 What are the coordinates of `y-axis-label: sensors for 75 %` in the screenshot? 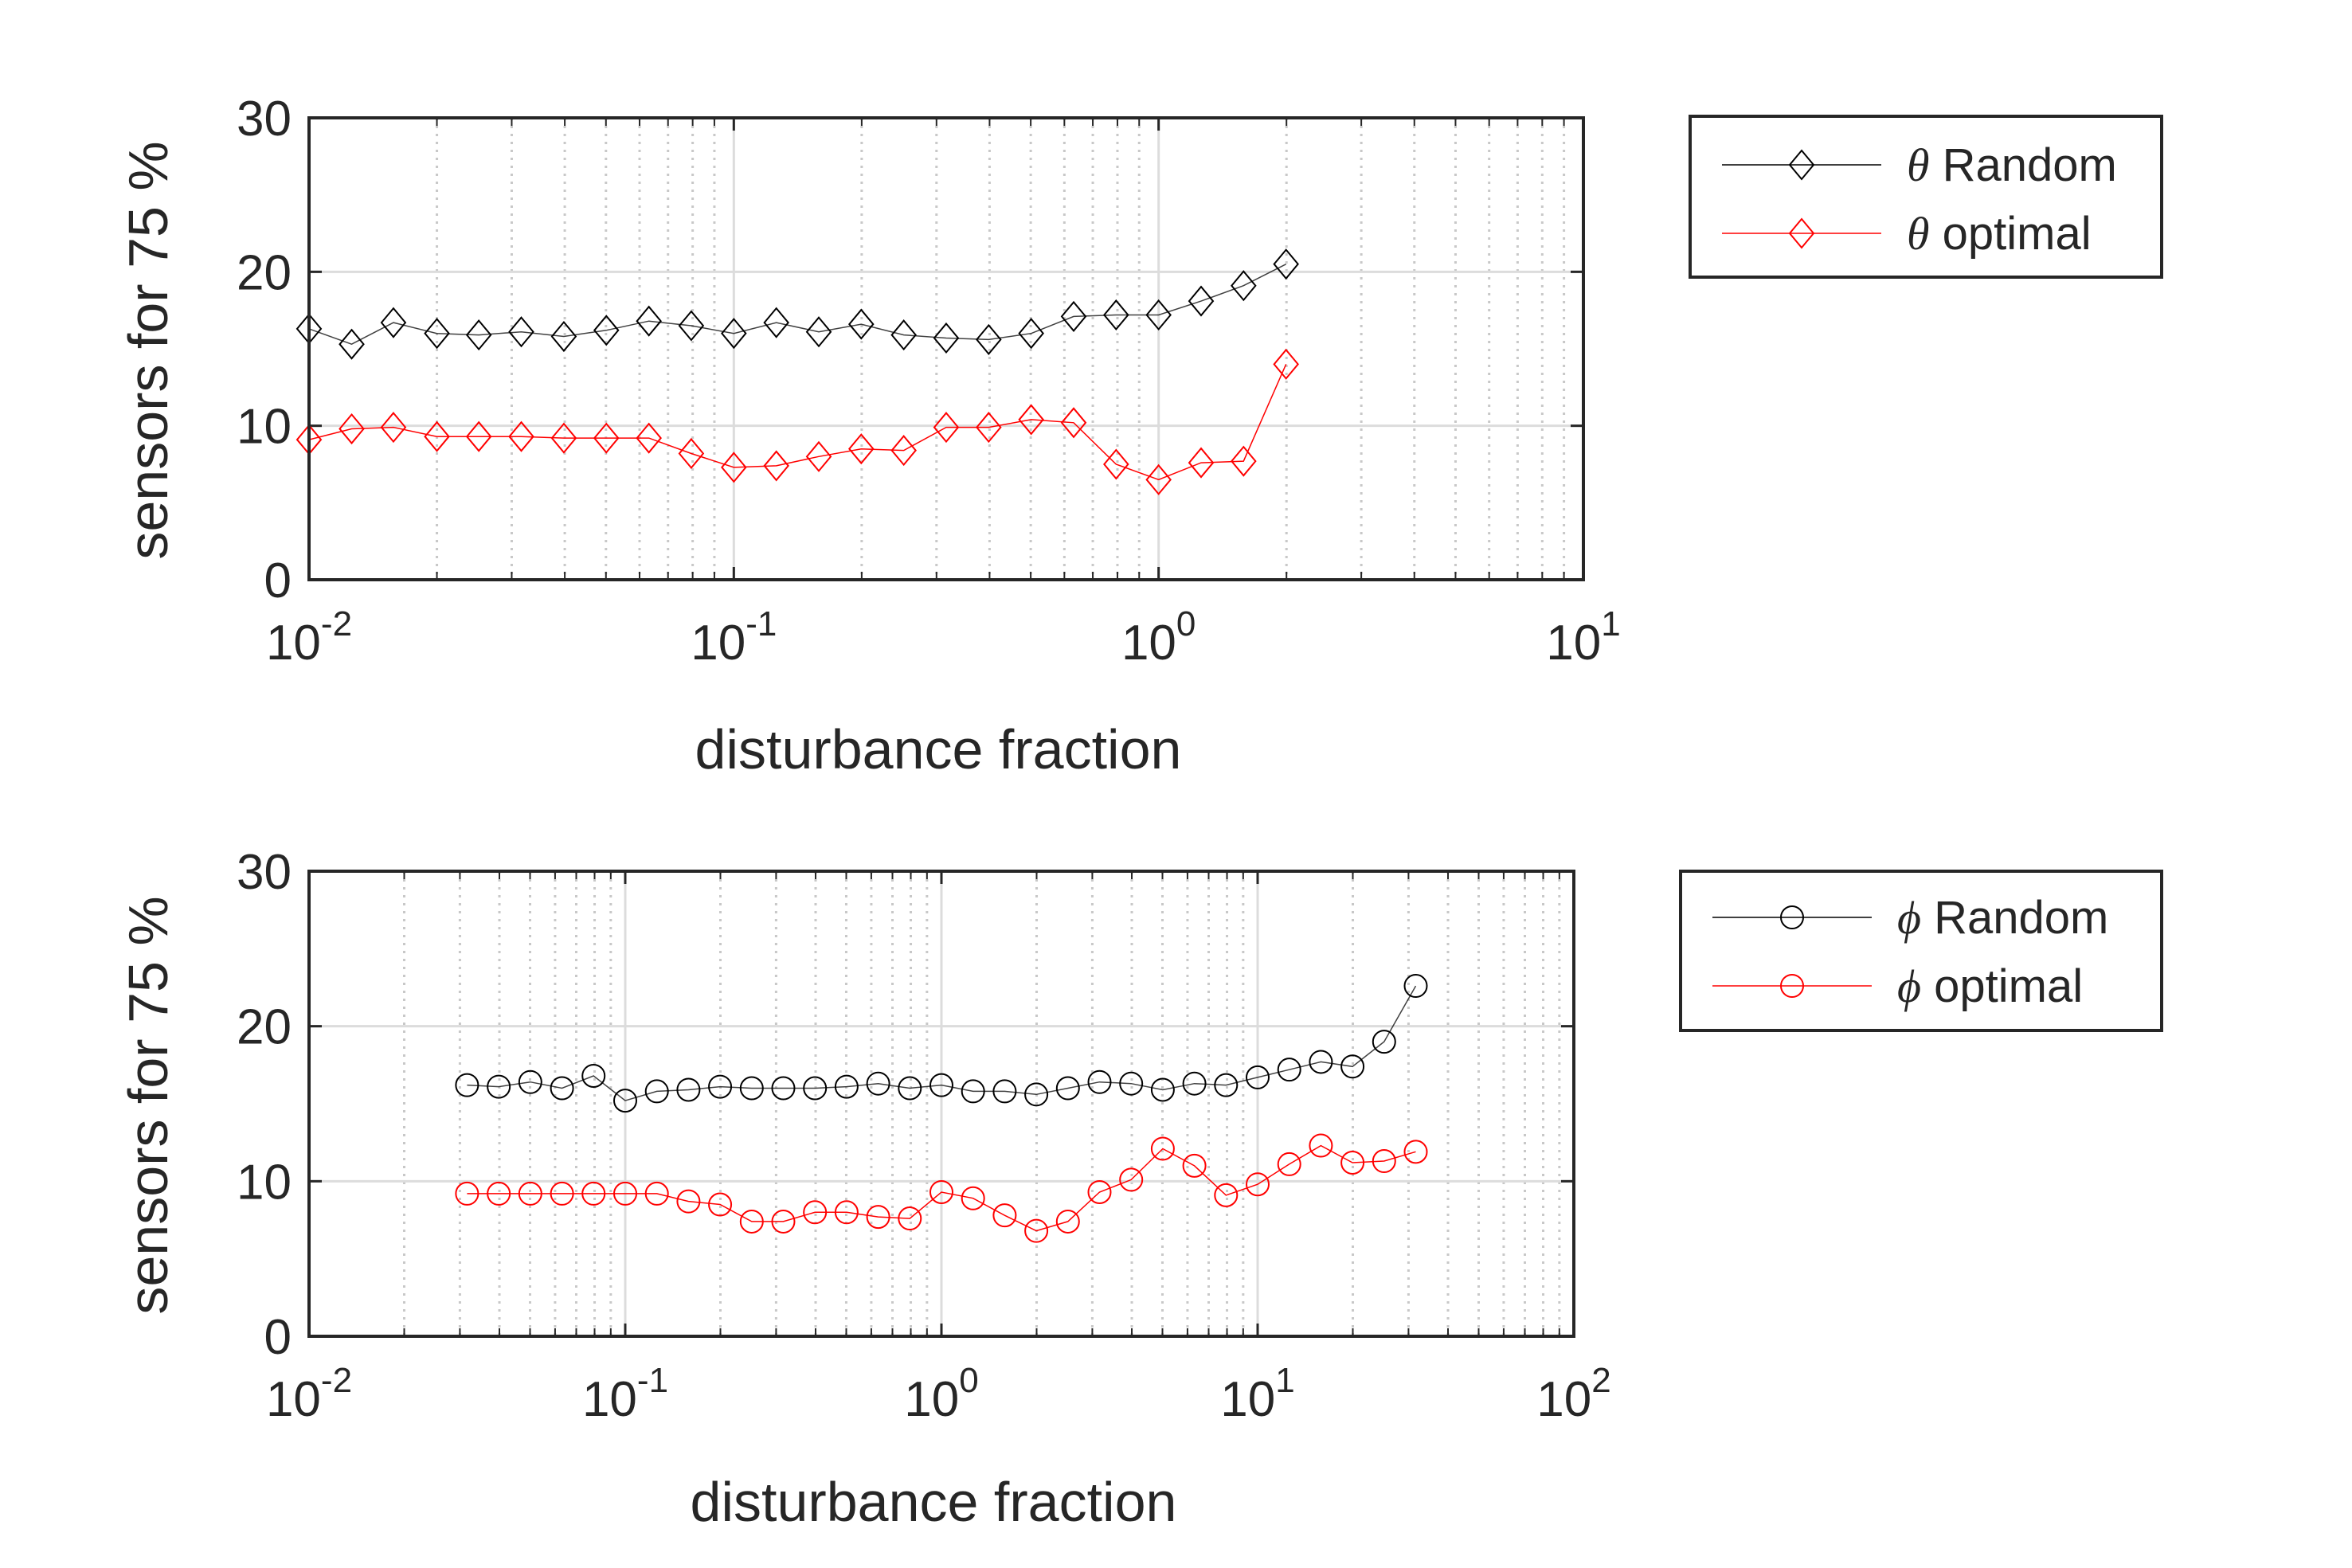 It's located at (148, 1105).